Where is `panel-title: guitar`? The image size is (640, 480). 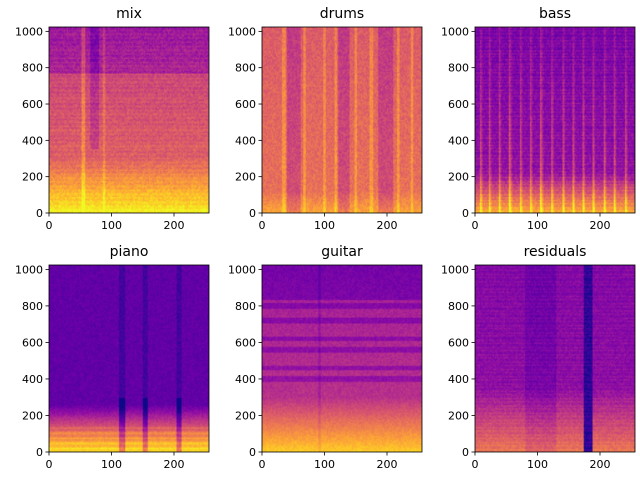 panel-title: guitar is located at coordinates (342, 252).